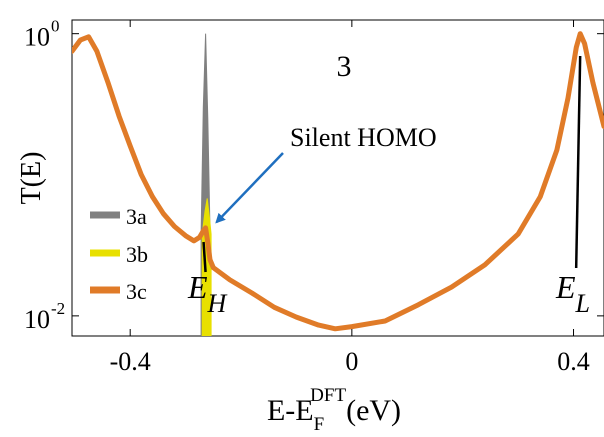 The height and width of the screenshot is (437, 604). I want to click on x-tick-label: 0.4, so click(573, 361).